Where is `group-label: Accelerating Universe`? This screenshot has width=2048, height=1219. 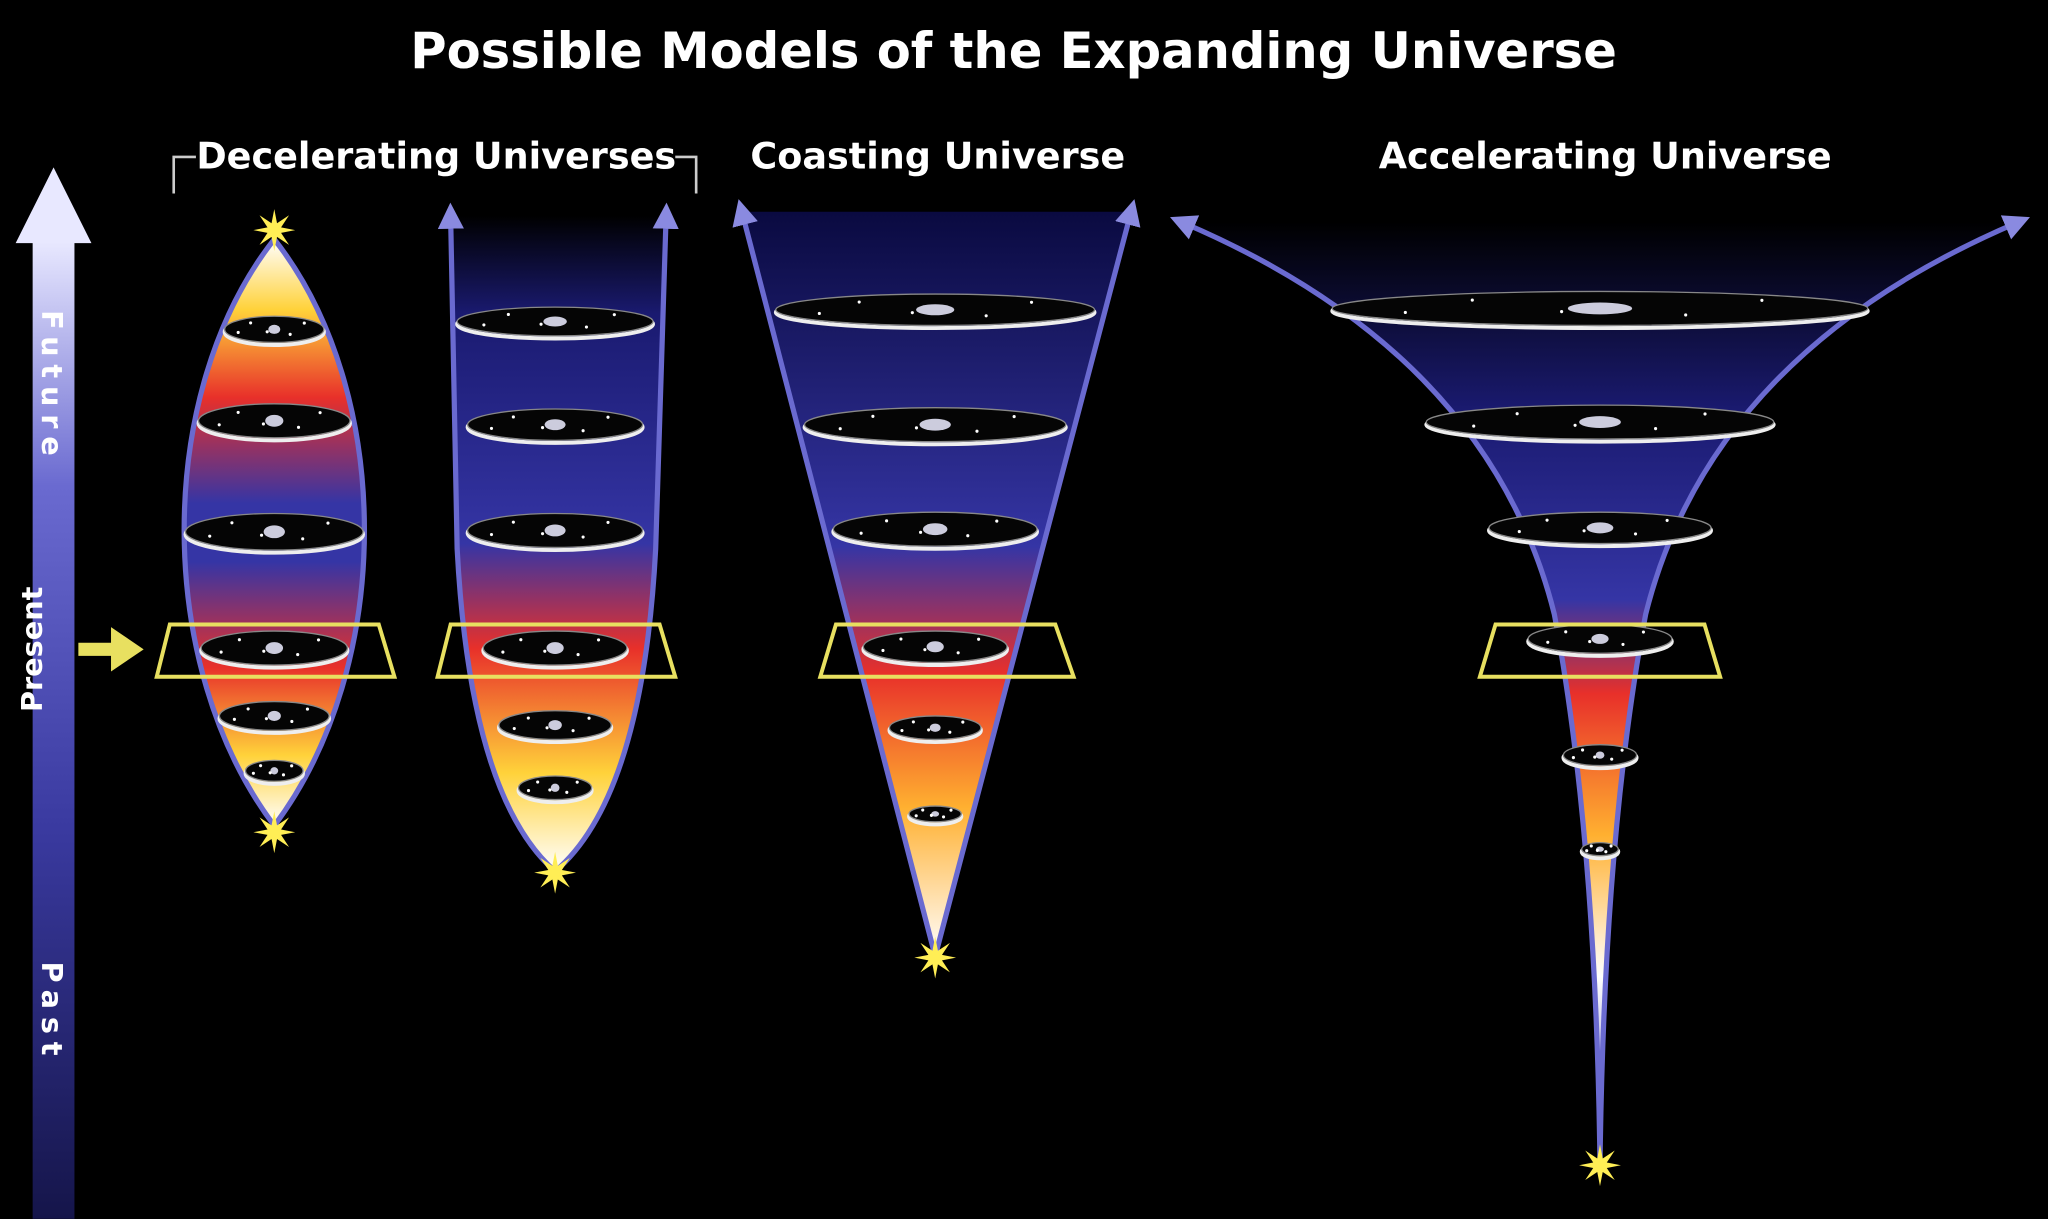
group-label: Accelerating Universe is located at coordinates (1605, 156).